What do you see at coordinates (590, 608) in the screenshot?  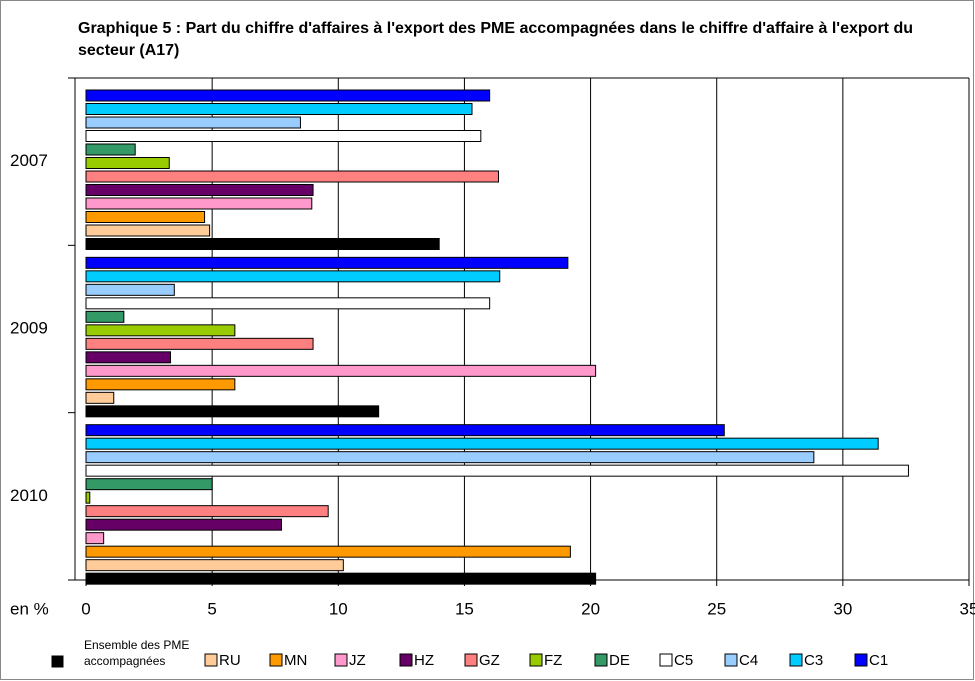 I see `x-tick-label: 20` at bounding box center [590, 608].